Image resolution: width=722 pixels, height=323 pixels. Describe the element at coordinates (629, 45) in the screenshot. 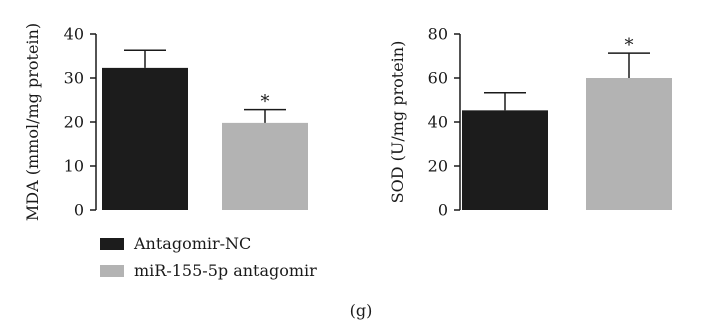

I see `sod-significance-1: *` at that location.